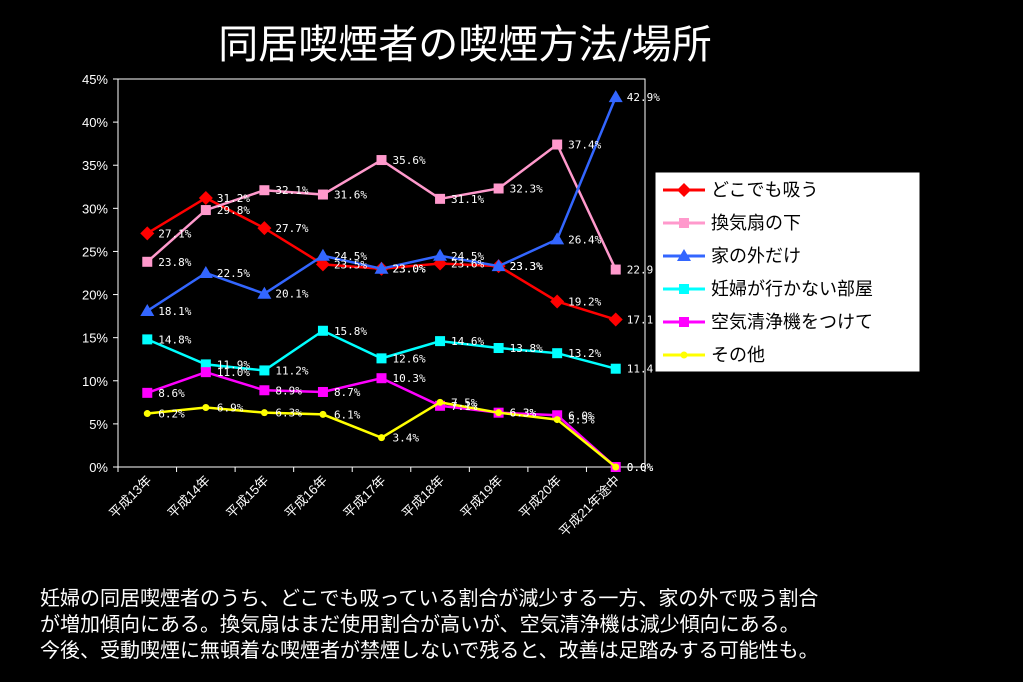  Describe the element at coordinates (584, 239) in the screenshot. I see `data-label: 26.4%` at that location.